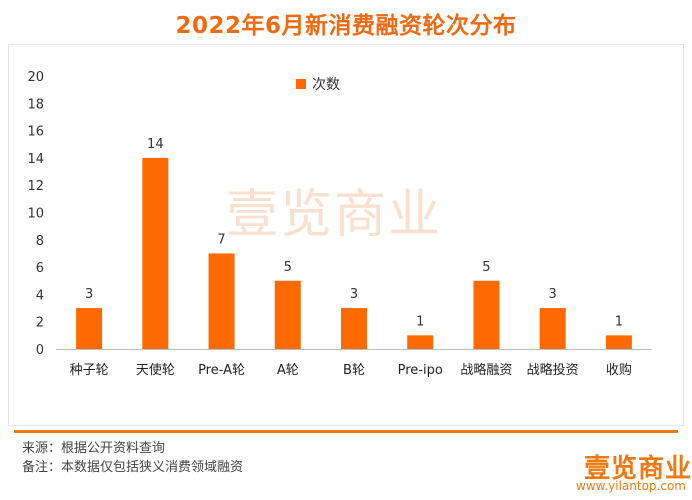 Image resolution: width=692 pixels, height=500 pixels. What do you see at coordinates (301, 84) in the screenshot?
I see `legend-swatch` at bounding box center [301, 84].